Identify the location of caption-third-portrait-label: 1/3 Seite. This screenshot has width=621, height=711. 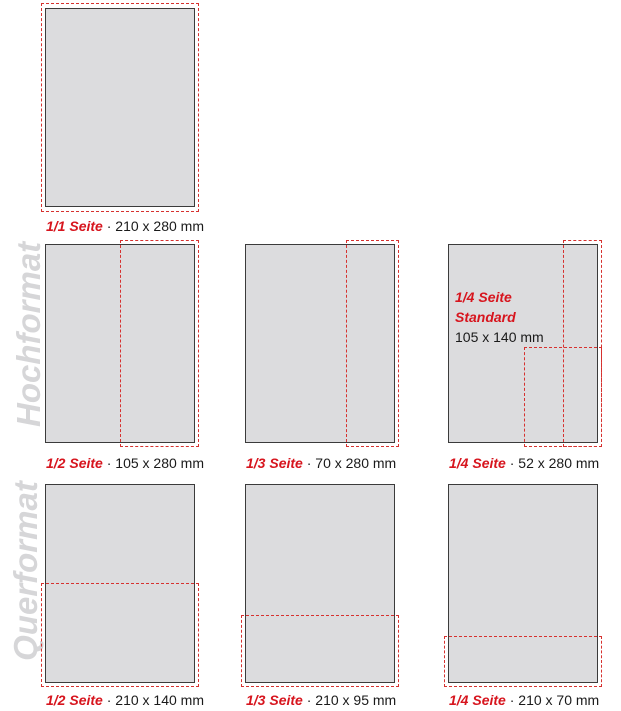
(274, 463).